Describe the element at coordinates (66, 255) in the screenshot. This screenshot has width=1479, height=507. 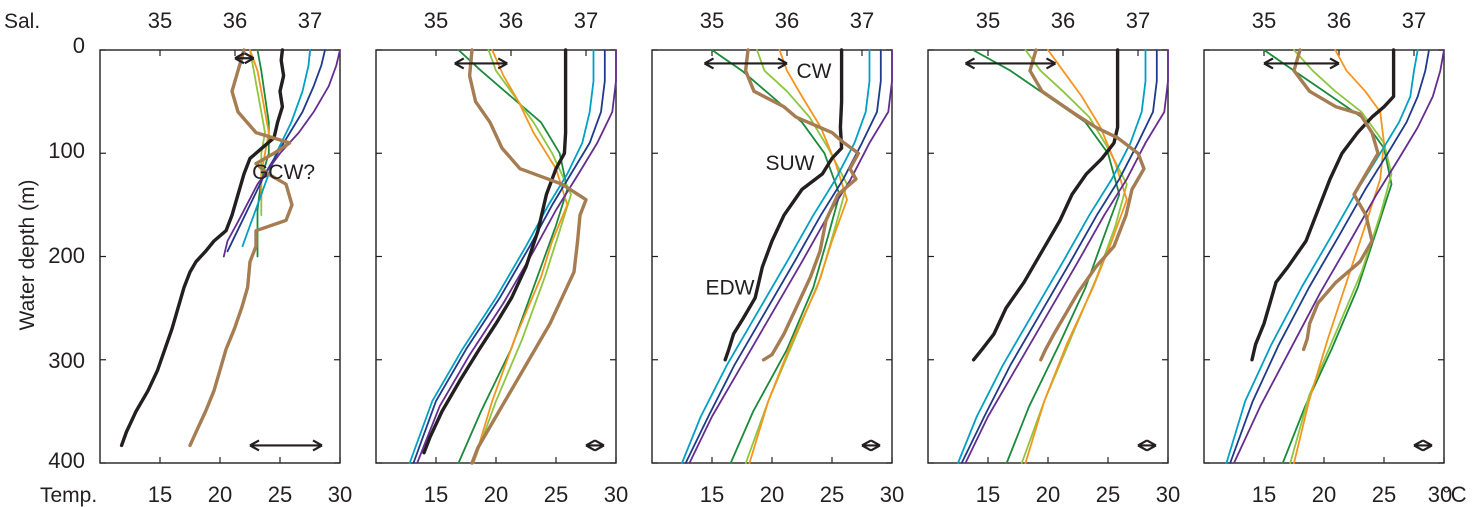
I see `y-tick-label: 200` at that location.